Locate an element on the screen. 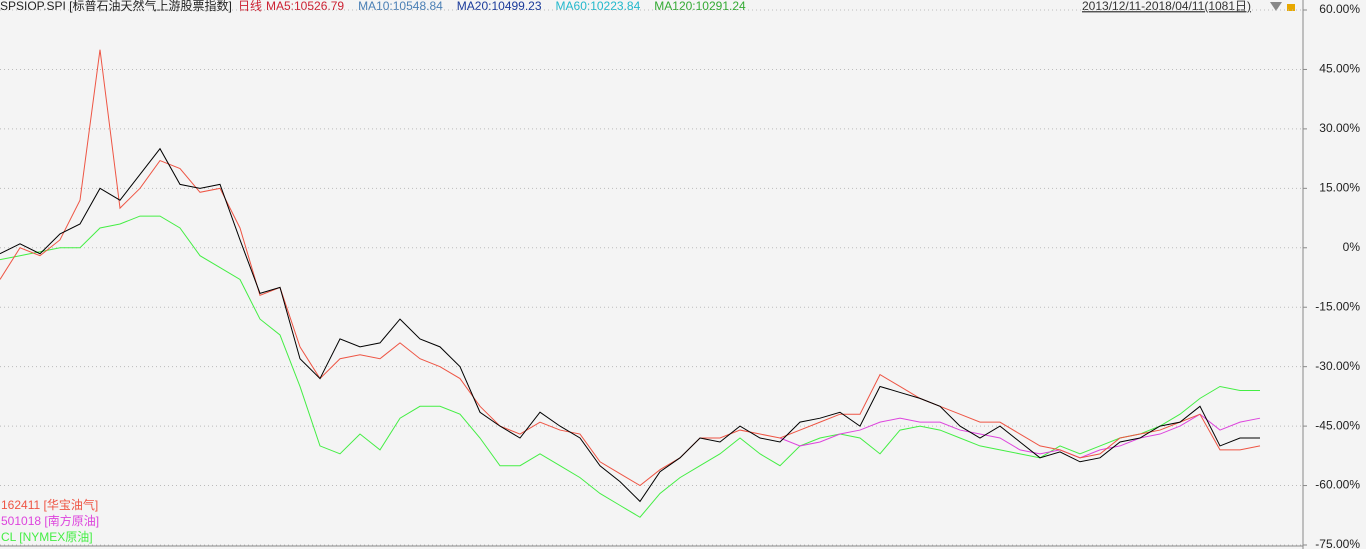 The image size is (1366, 549). indicator: MA5:10526.79 is located at coordinates (305, 6).